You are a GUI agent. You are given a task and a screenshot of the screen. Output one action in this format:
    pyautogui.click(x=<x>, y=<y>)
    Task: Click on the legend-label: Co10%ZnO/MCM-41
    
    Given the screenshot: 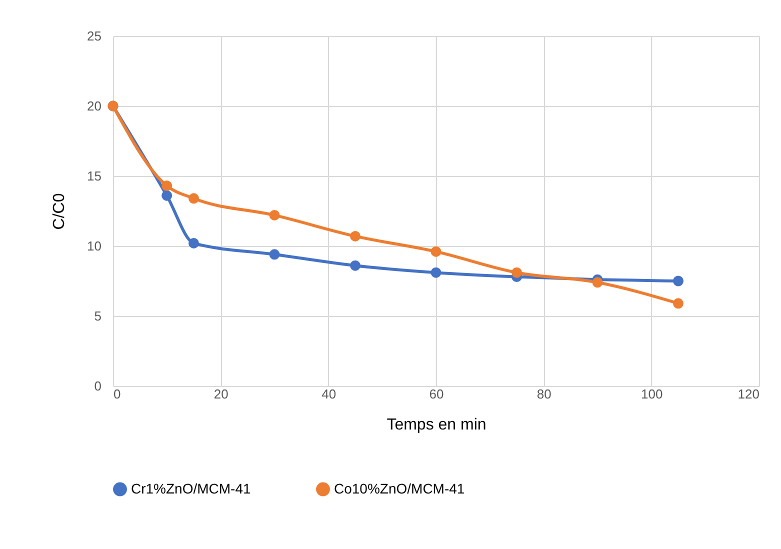 What is the action you would take?
    pyautogui.click(x=399, y=488)
    